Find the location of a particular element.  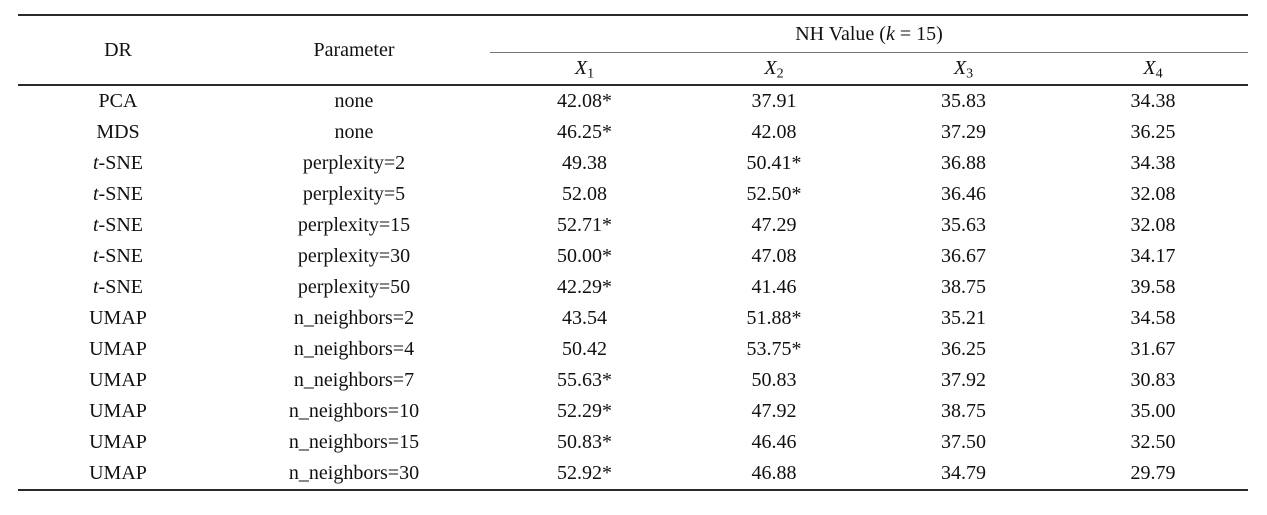

value-cell-x2: 53.75* is located at coordinates (774, 349).